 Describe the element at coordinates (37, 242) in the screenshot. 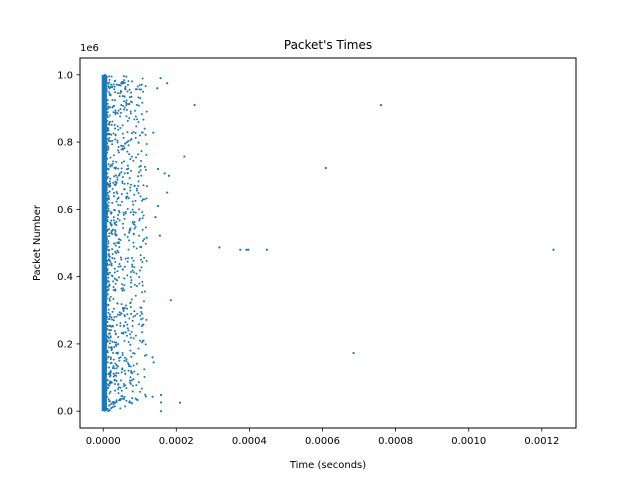

I see `y-axis-label: Packet Number` at that location.